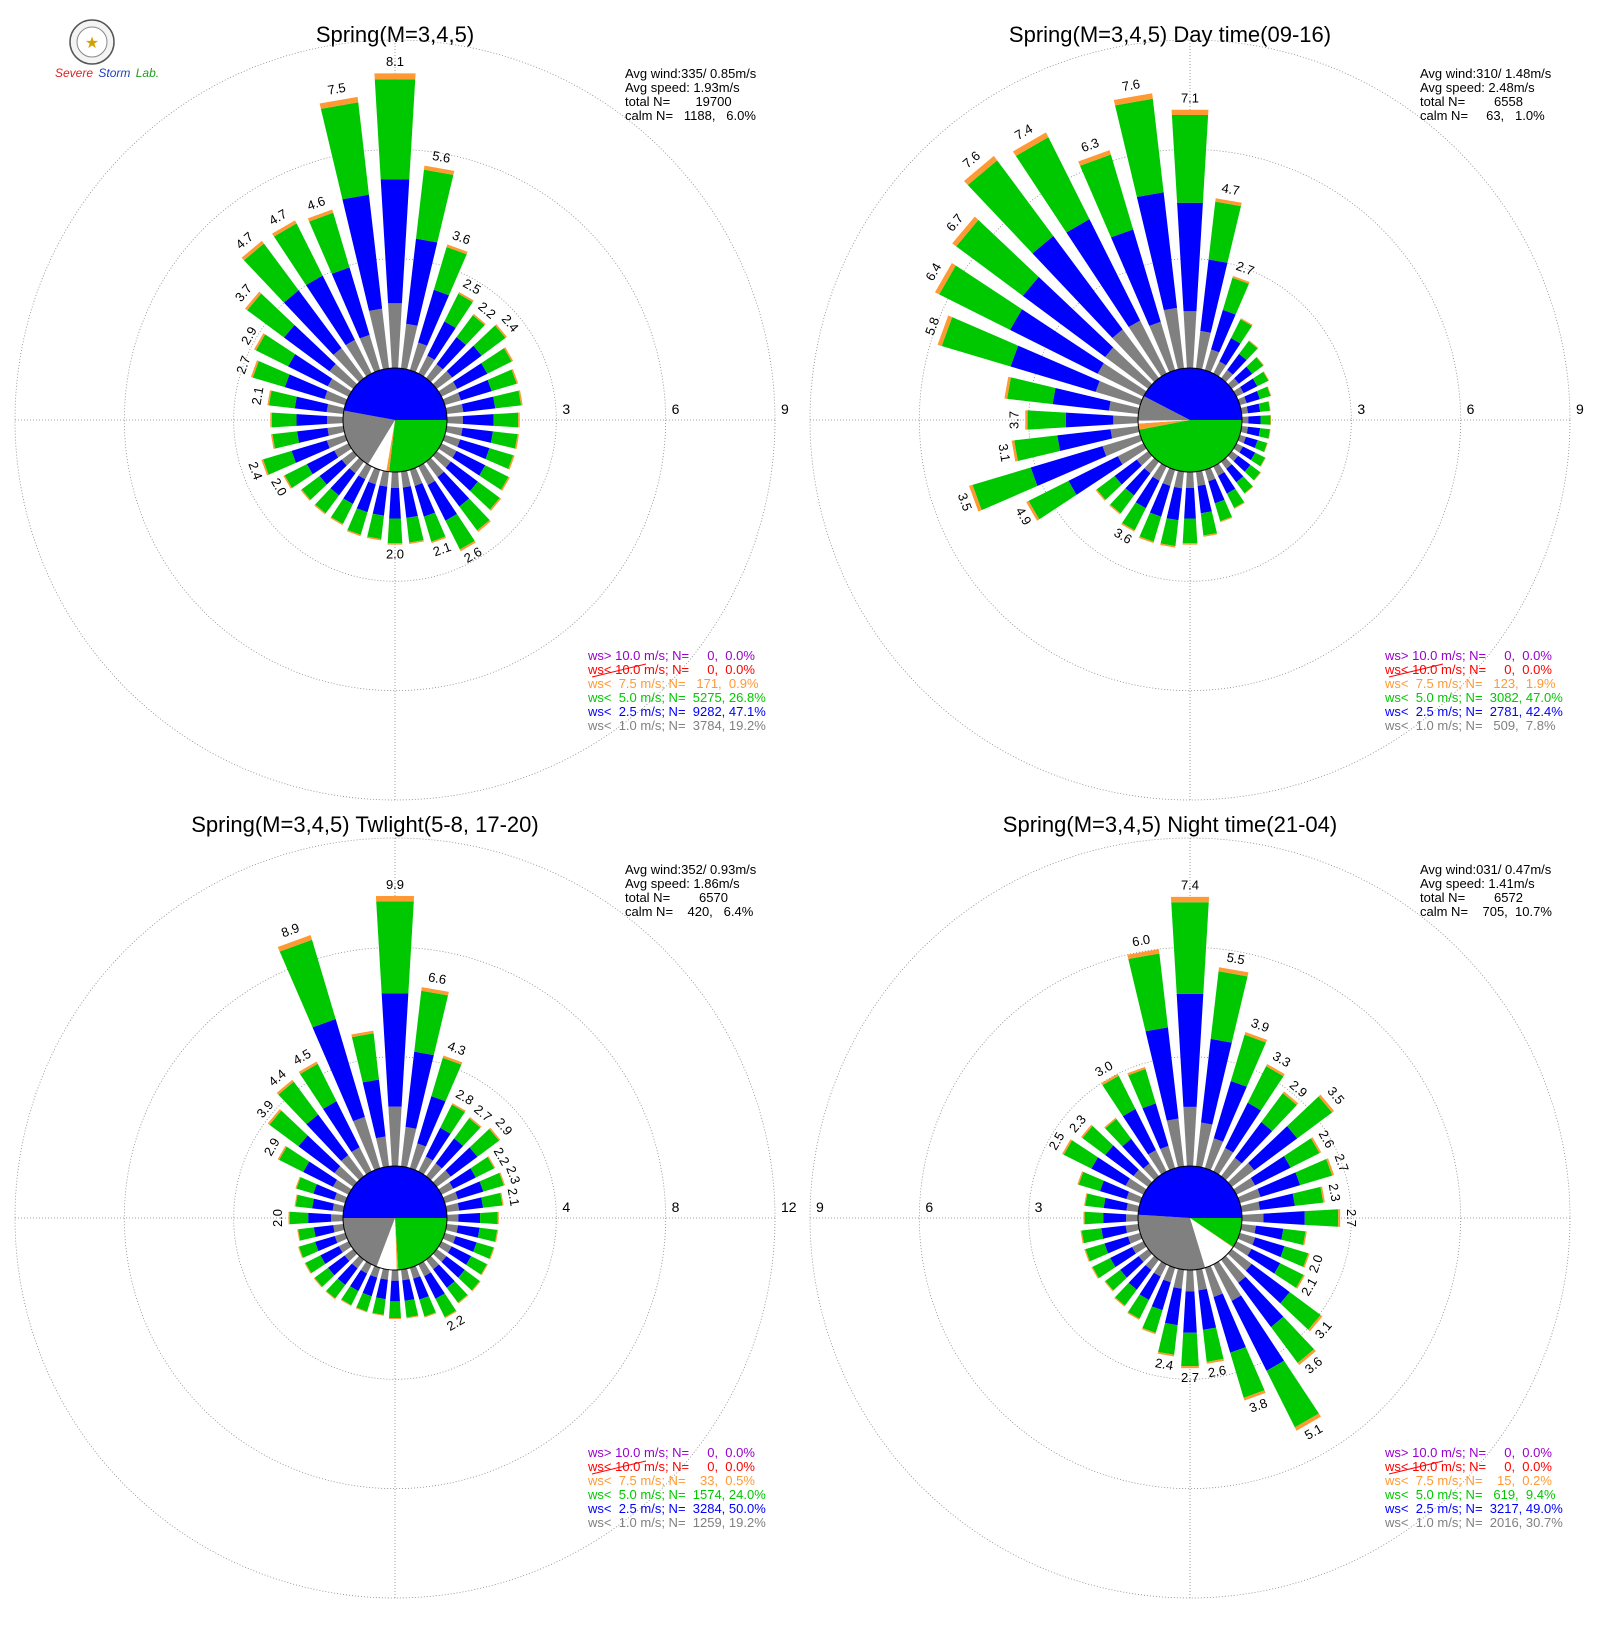  I want to click on direction-value-label: 3.1, so click(1004, 453).